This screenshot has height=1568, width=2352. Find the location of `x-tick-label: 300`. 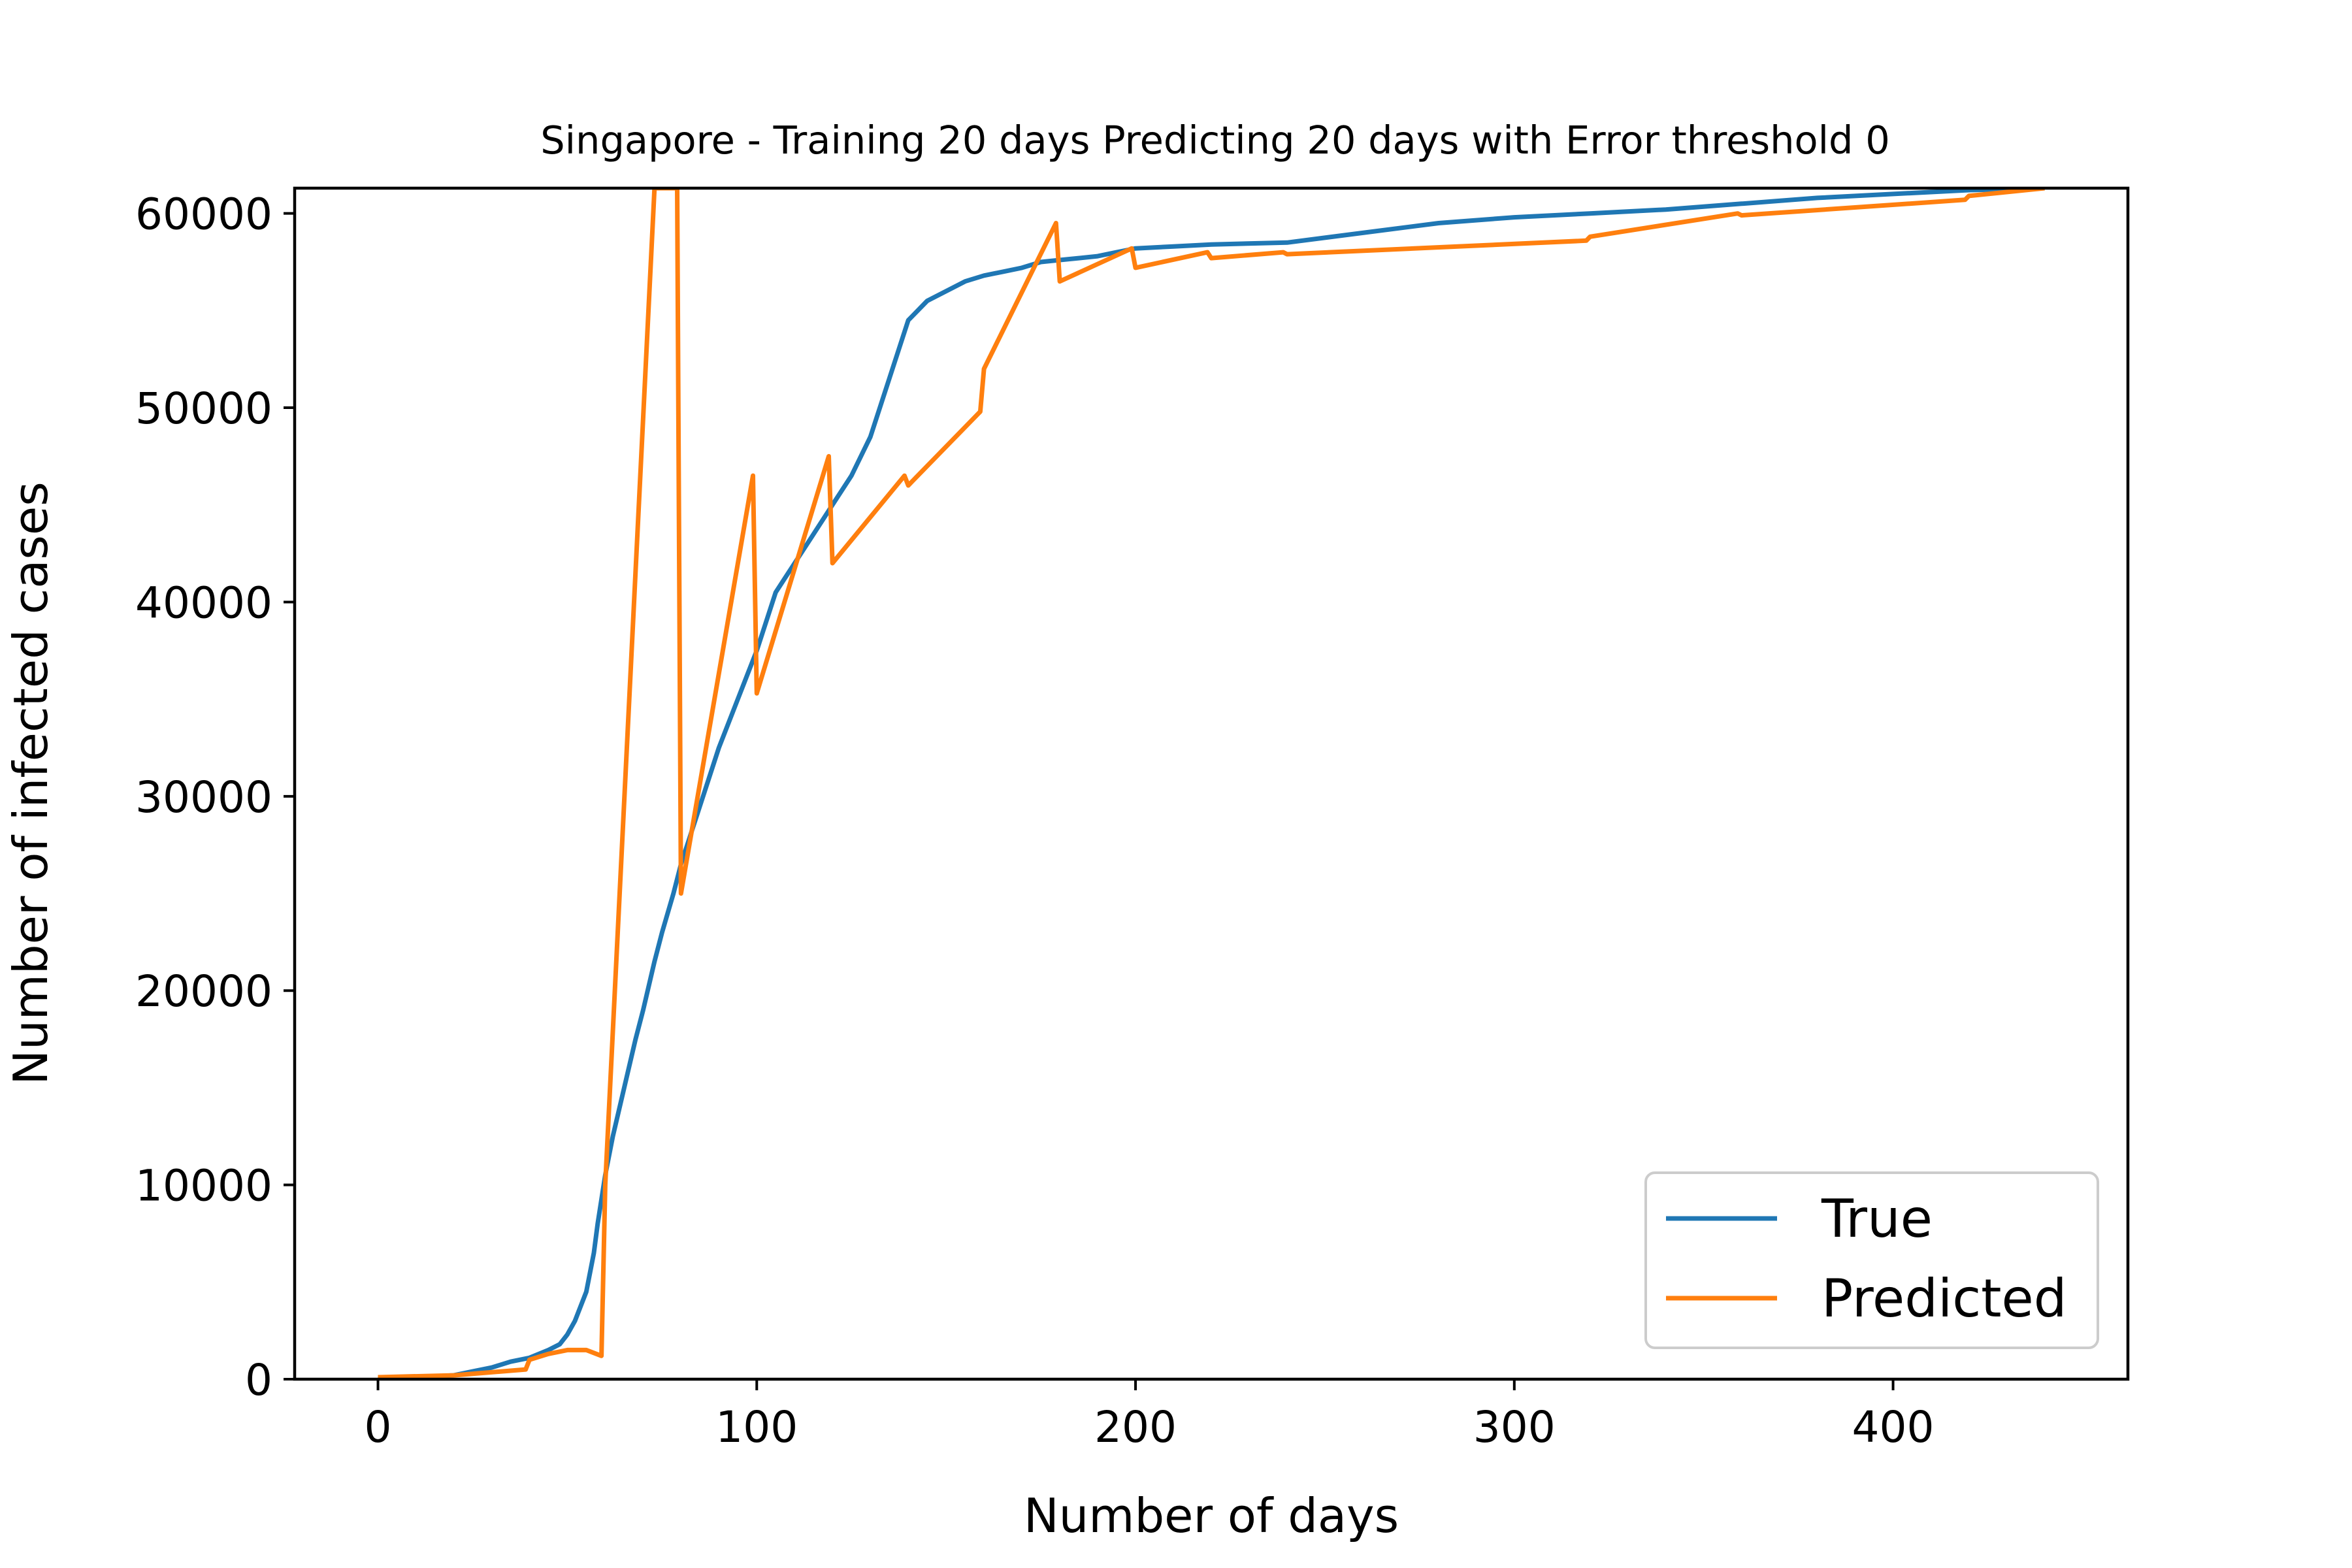

x-tick-label: 300 is located at coordinates (1514, 1427).